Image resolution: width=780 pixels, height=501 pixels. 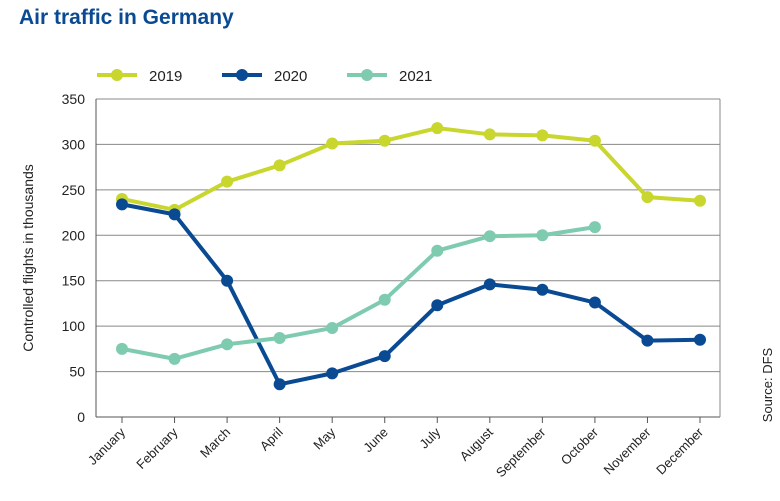 I want to click on x-tick-label: September, so click(x=521, y=452).